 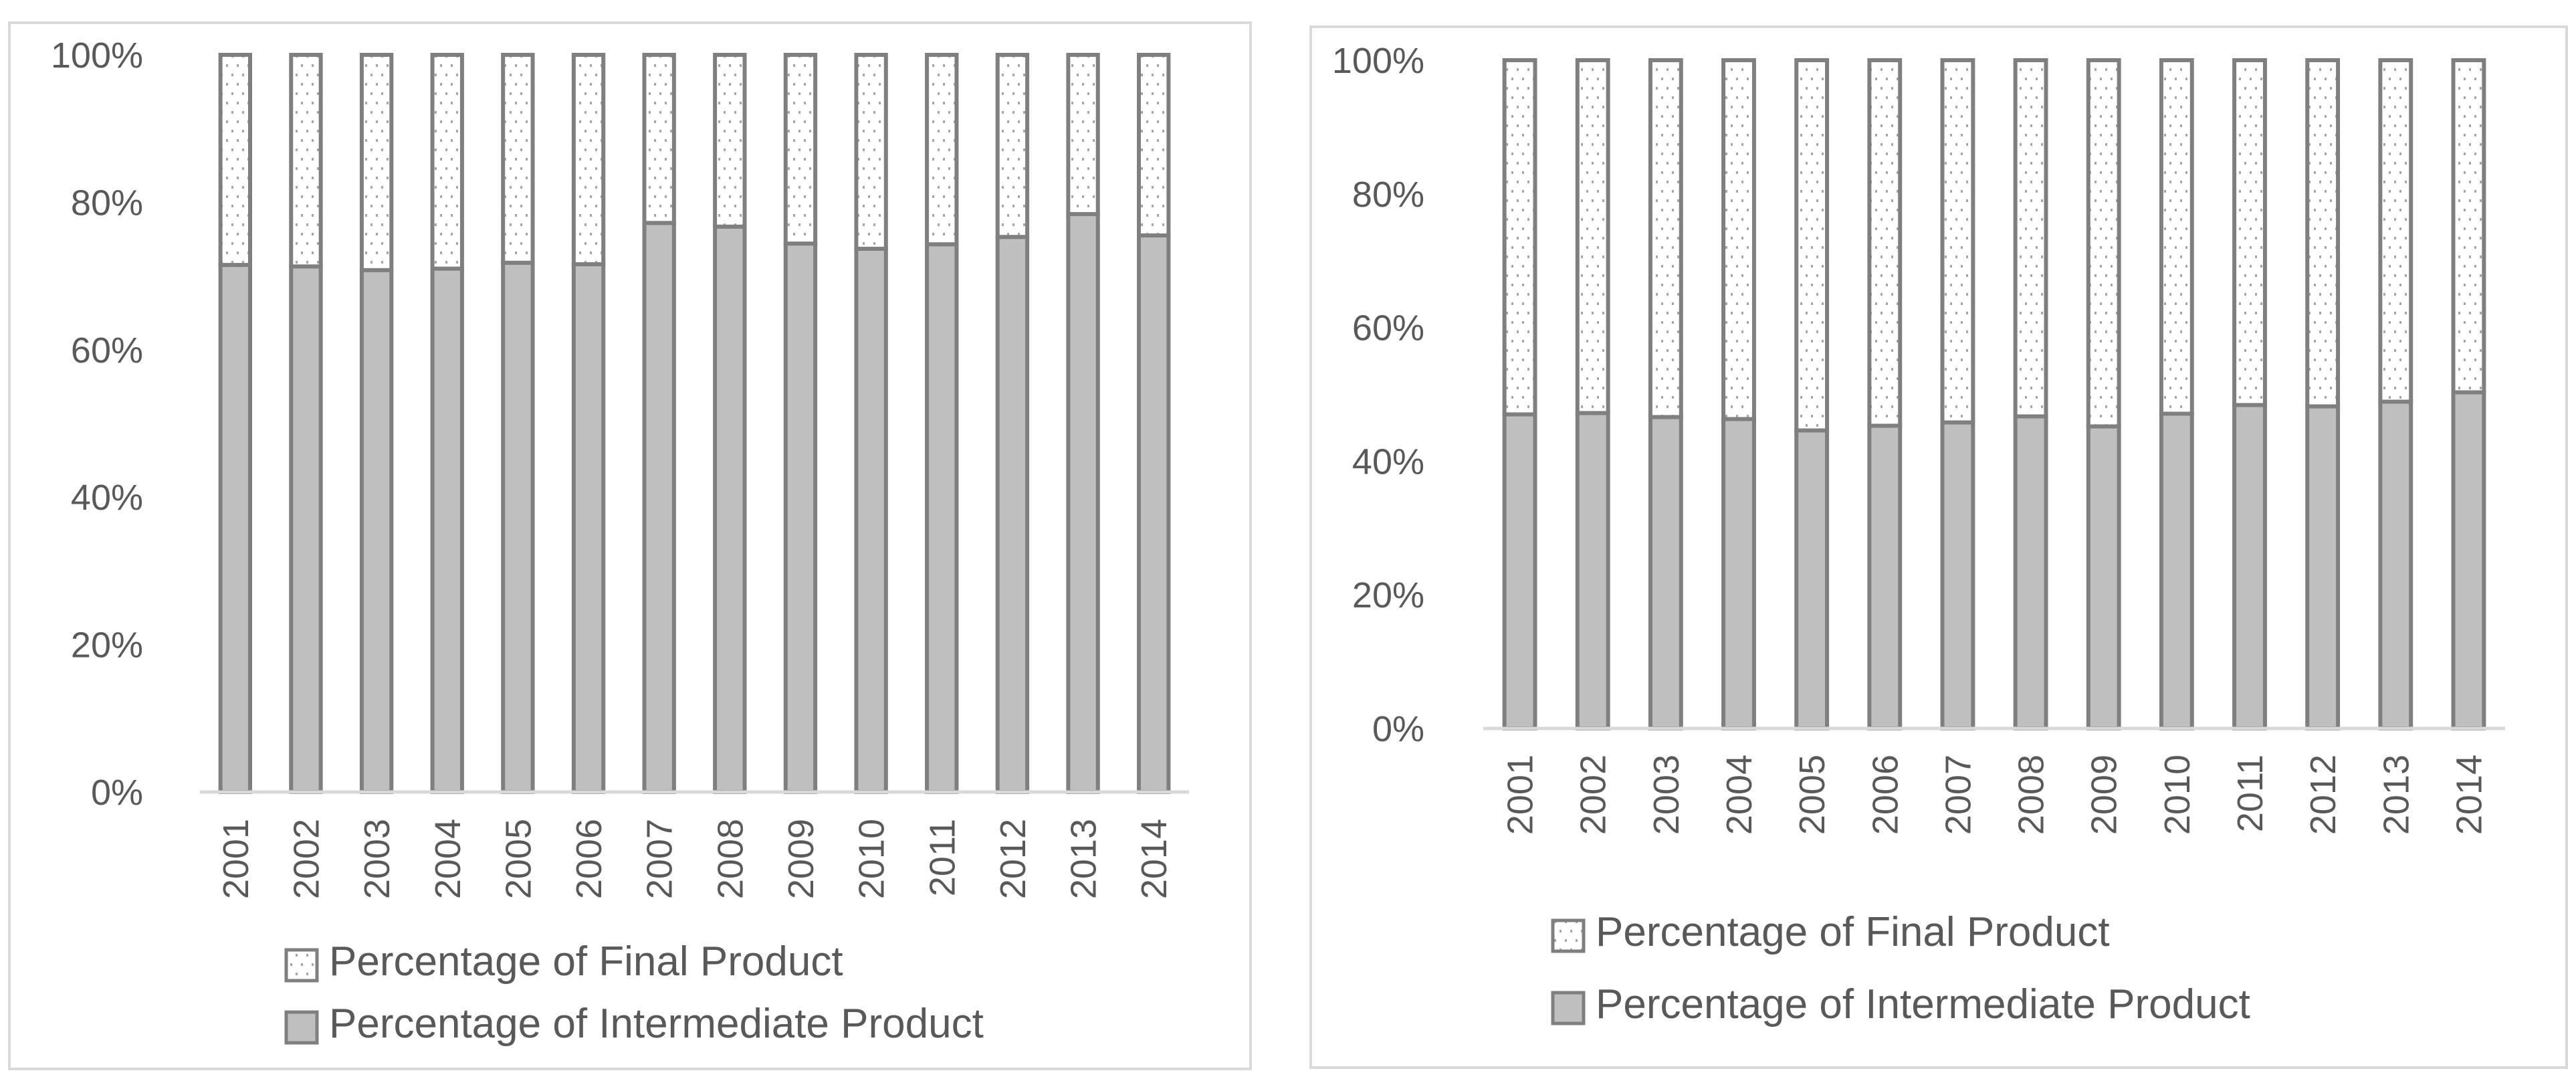 What do you see at coordinates (377, 859) in the screenshot?
I see `x-tick-label: 2003` at bounding box center [377, 859].